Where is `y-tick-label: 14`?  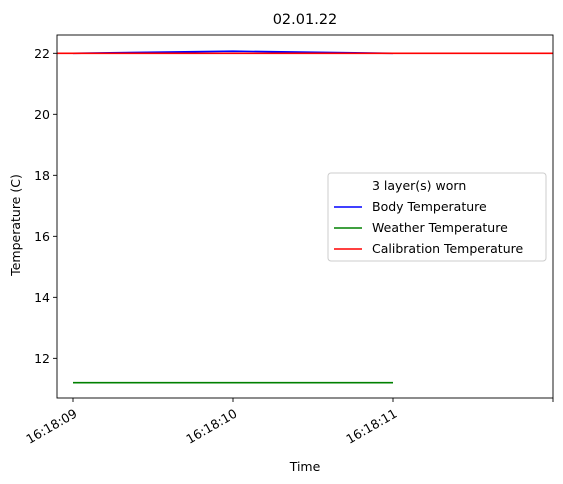
y-tick-label: 14 is located at coordinates (42, 297).